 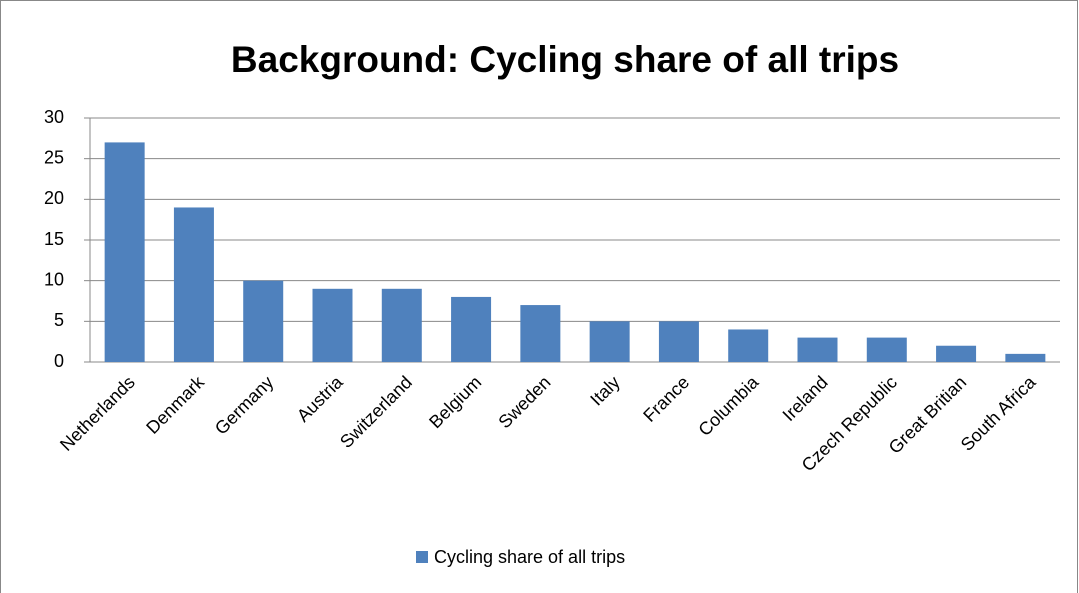 What do you see at coordinates (54, 157) in the screenshot?
I see `y-tick-label: 25` at bounding box center [54, 157].